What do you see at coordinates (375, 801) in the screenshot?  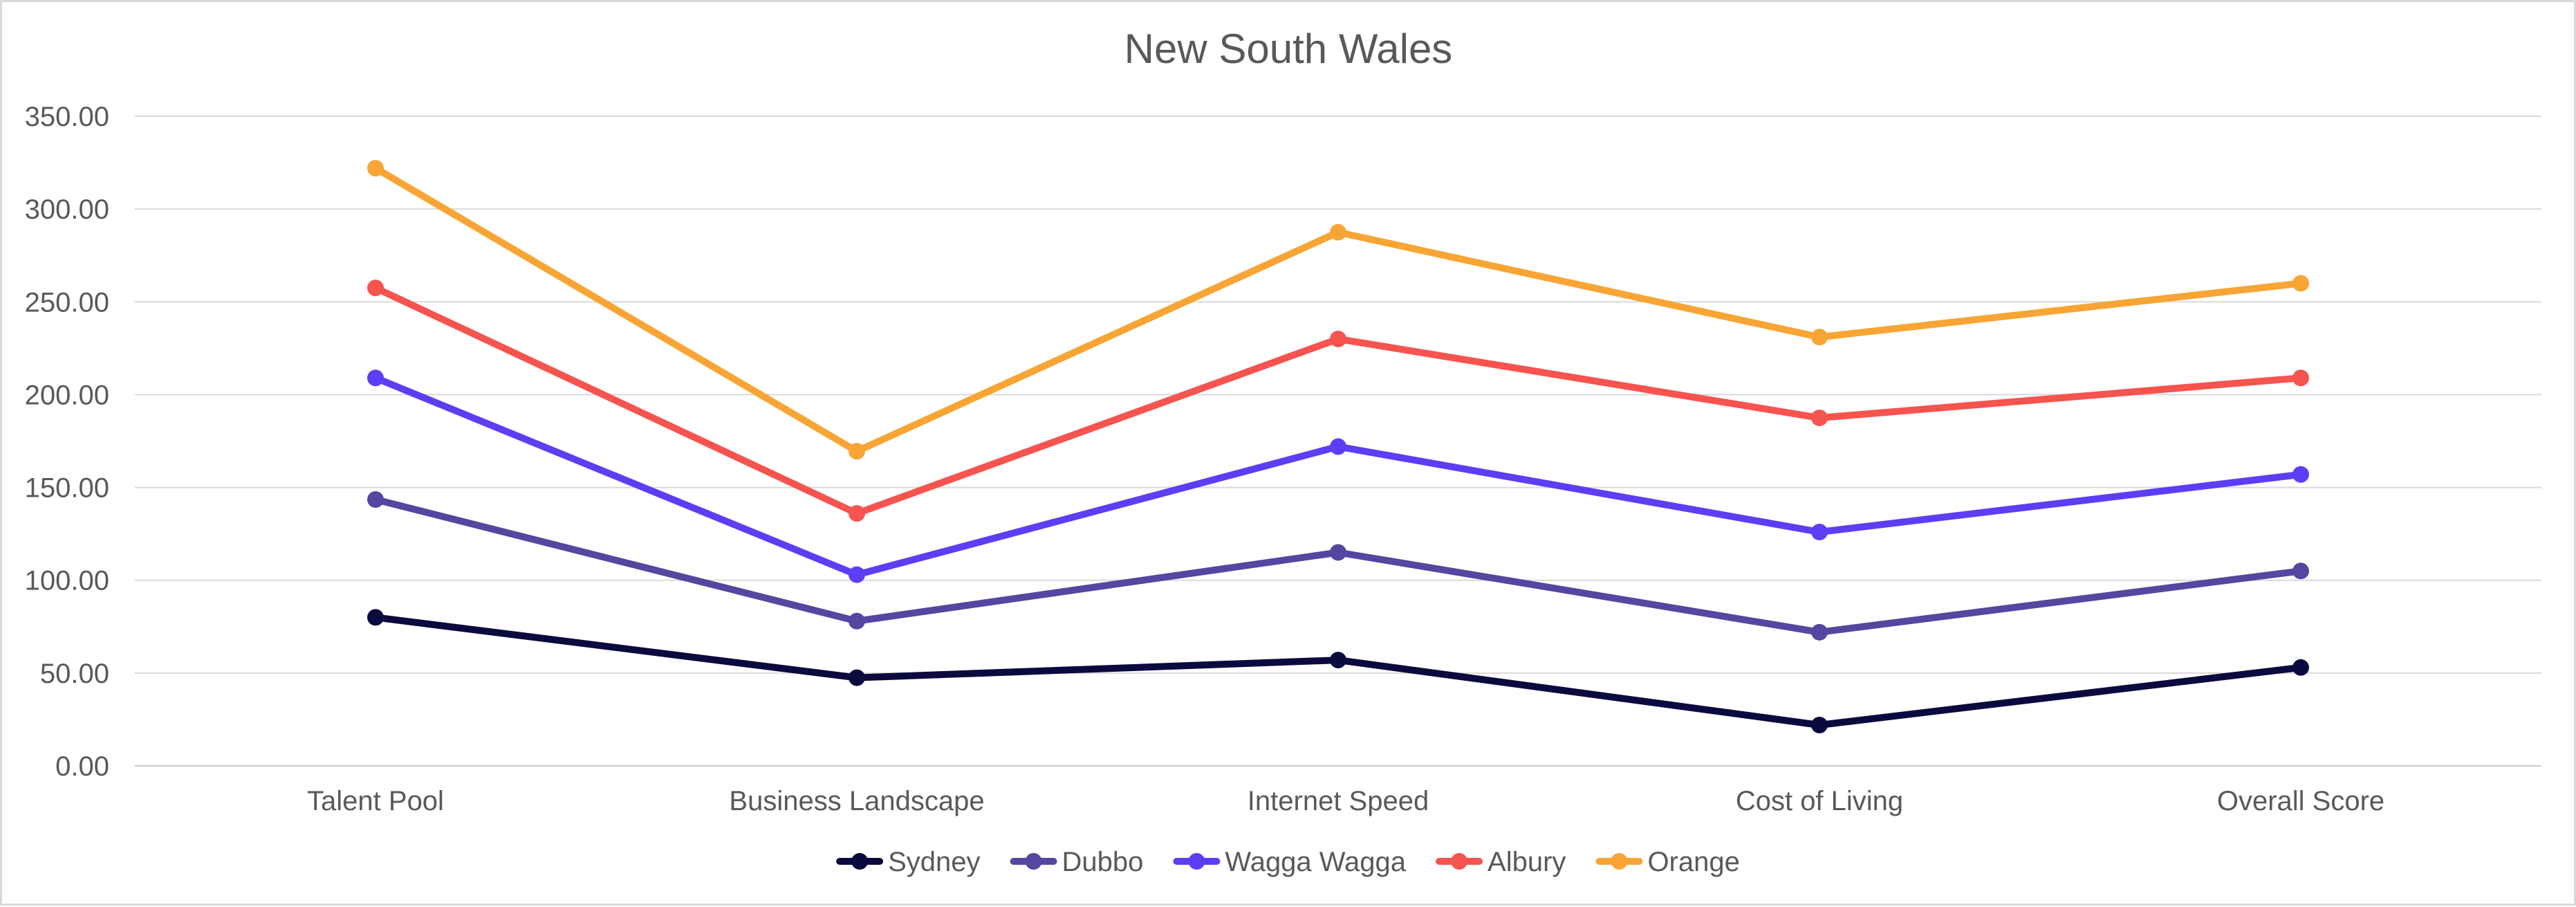 I see `x-tick-label: Talent Pool` at bounding box center [375, 801].